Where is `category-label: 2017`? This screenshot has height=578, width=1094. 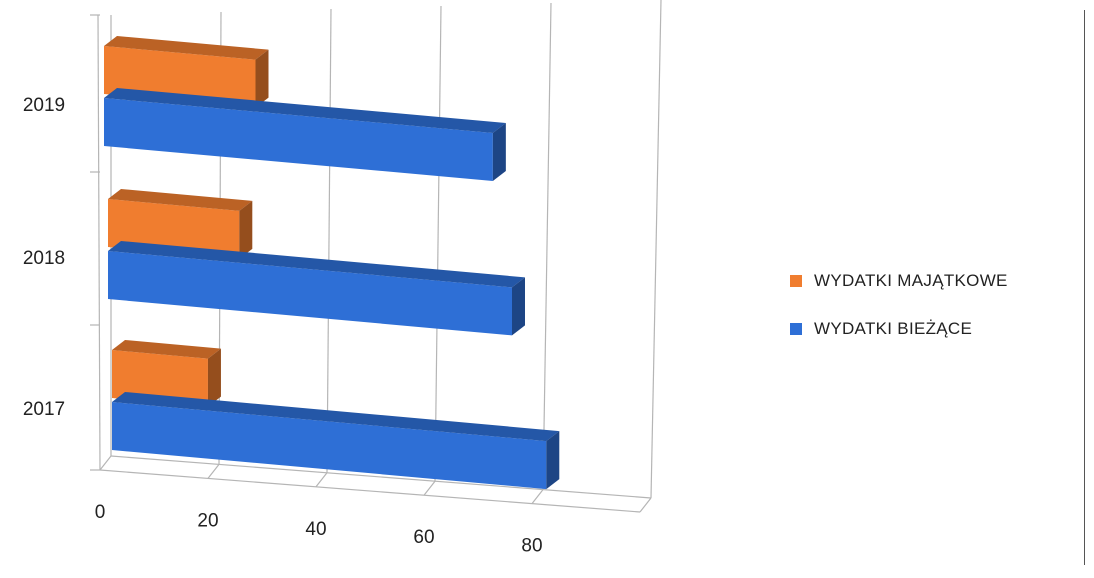 category-label: 2017 is located at coordinates (44, 409).